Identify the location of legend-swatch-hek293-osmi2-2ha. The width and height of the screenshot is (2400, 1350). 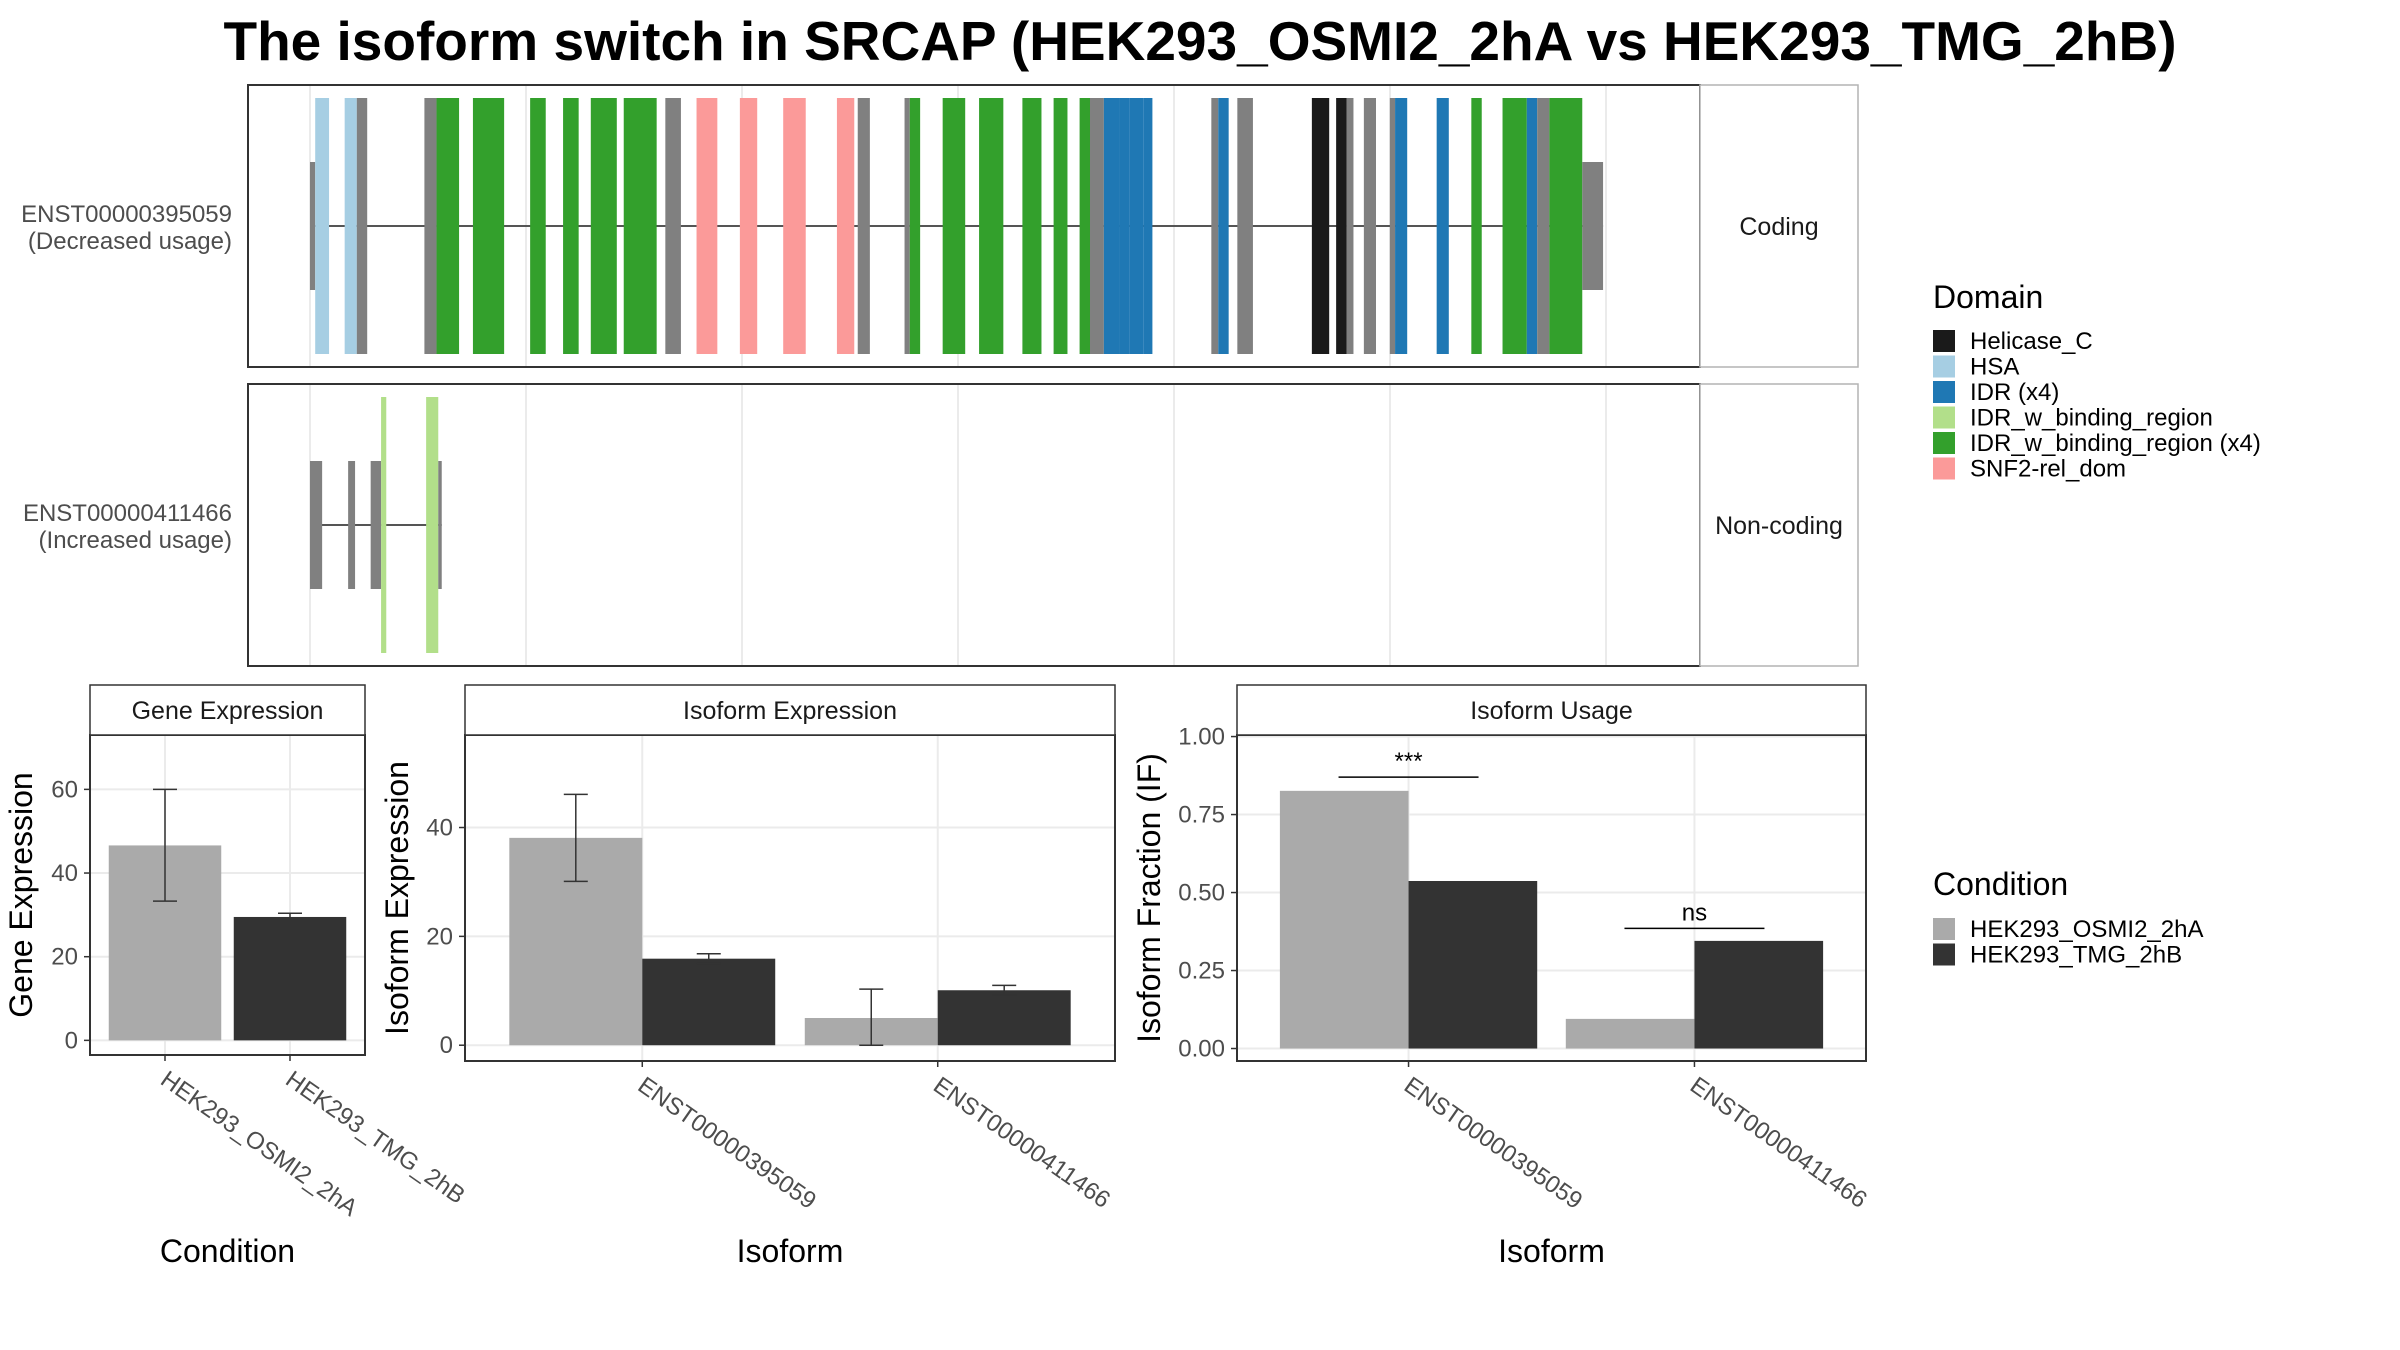
(1944, 929).